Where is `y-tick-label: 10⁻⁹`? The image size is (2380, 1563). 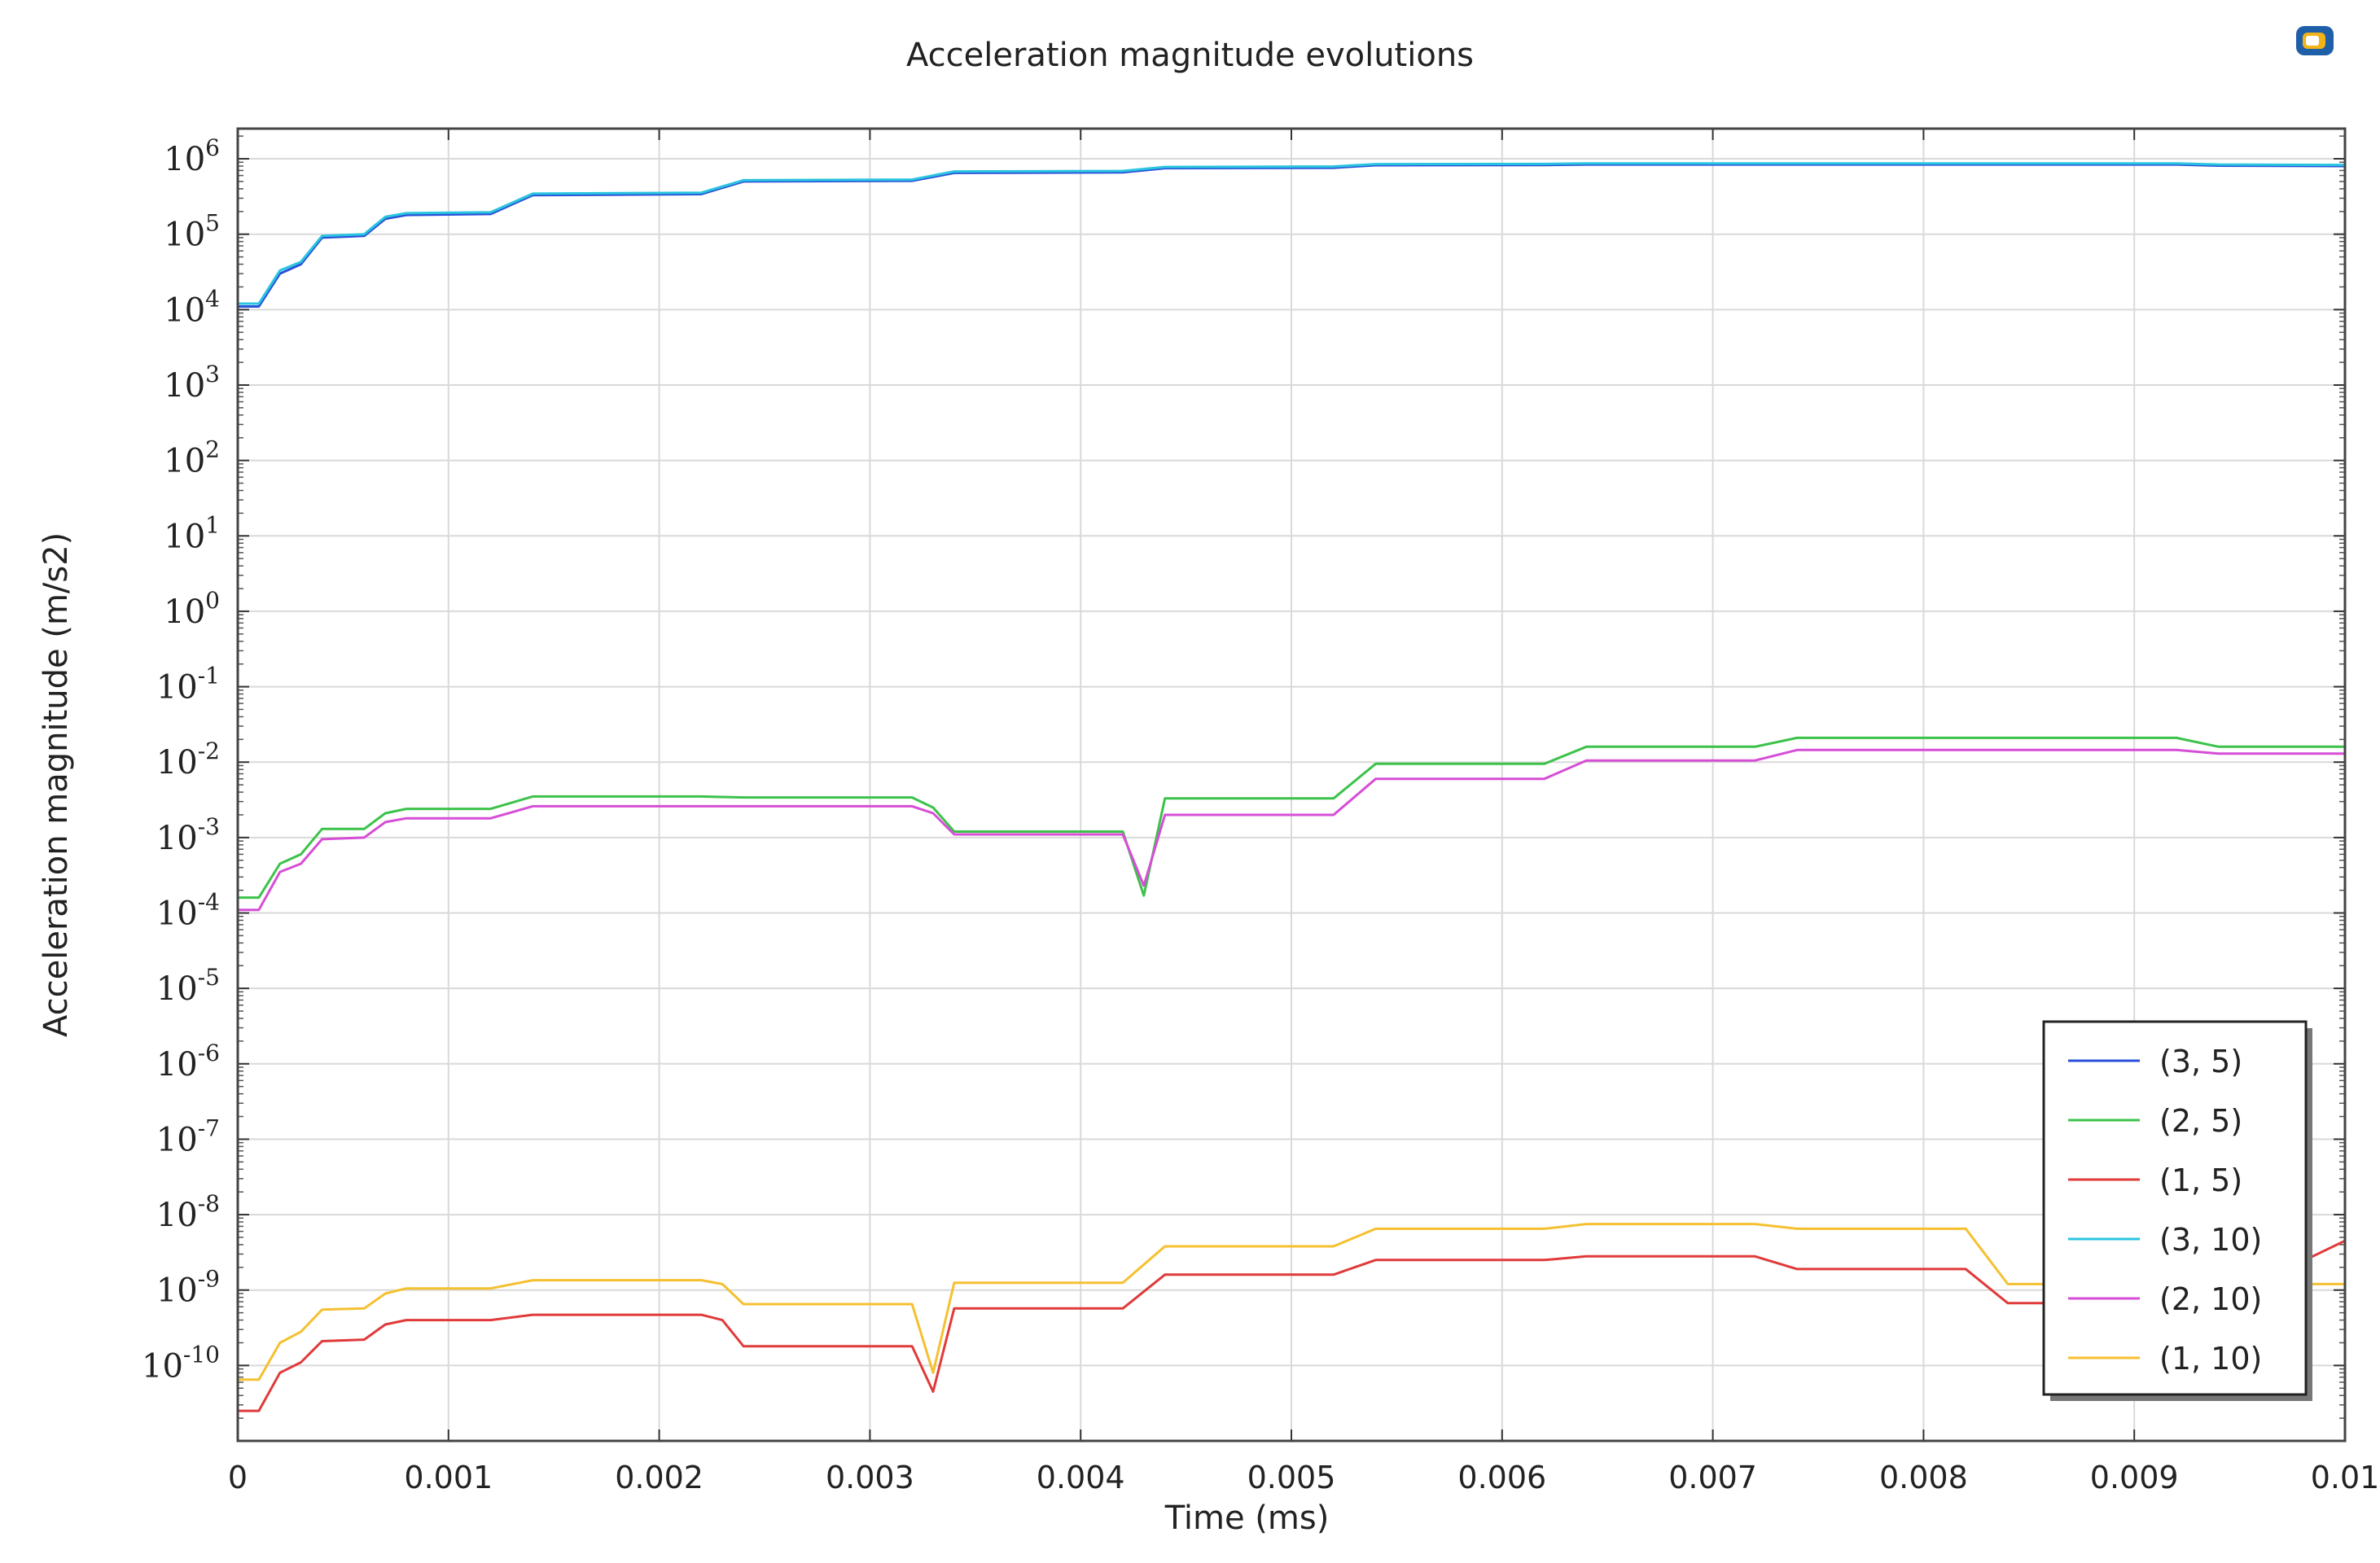
y-tick-label: 10⁻⁹ is located at coordinates (188, 1288).